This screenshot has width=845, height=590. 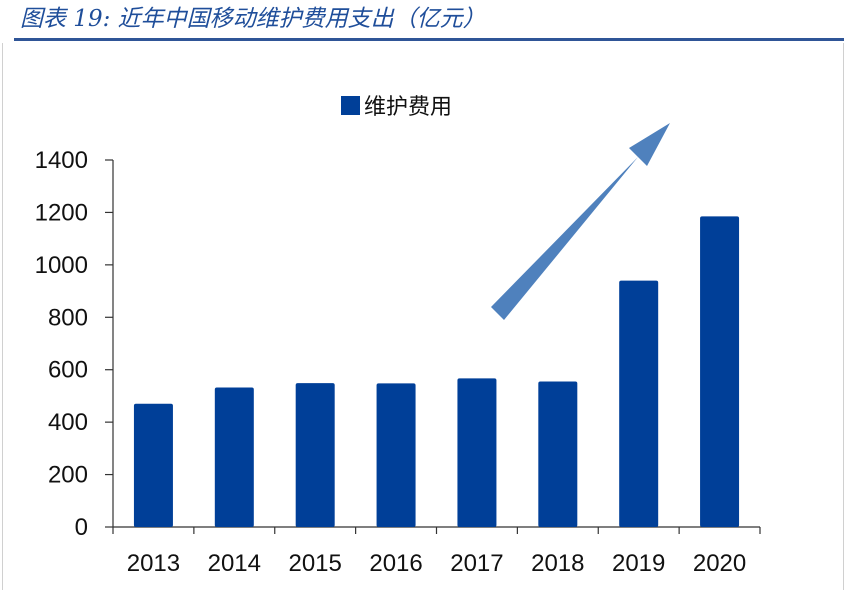 What do you see at coordinates (477, 452) in the screenshot?
I see `bar-2017` at bounding box center [477, 452].